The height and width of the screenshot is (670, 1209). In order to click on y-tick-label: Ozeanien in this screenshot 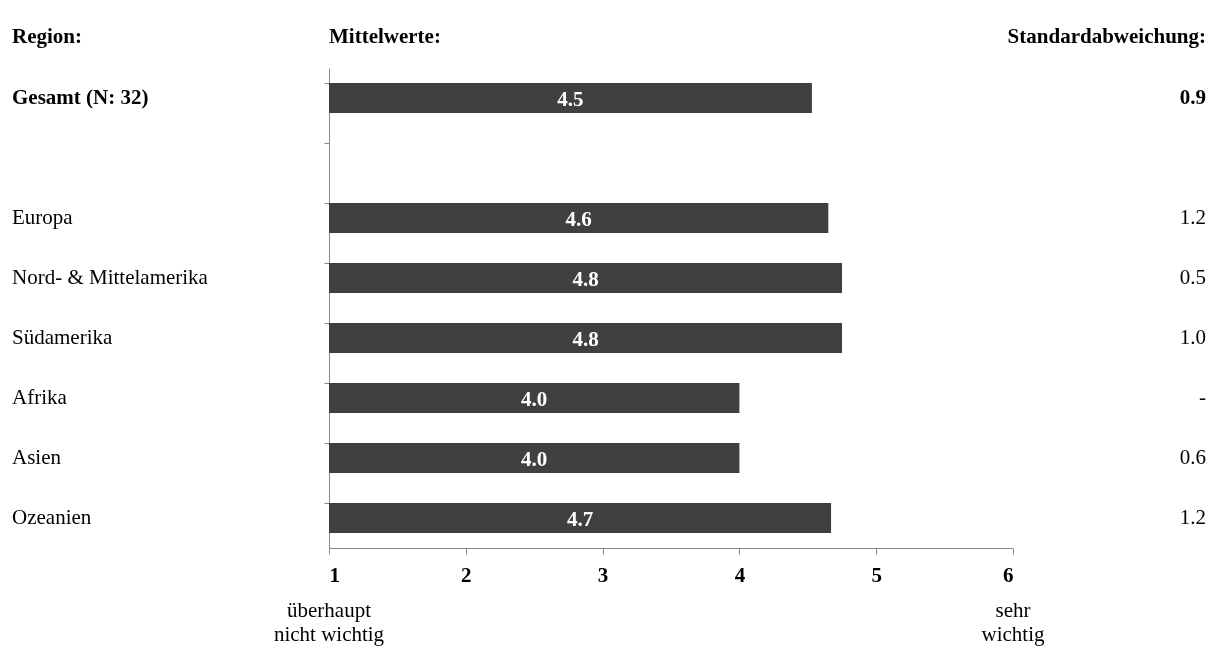, I will do `click(52, 517)`.